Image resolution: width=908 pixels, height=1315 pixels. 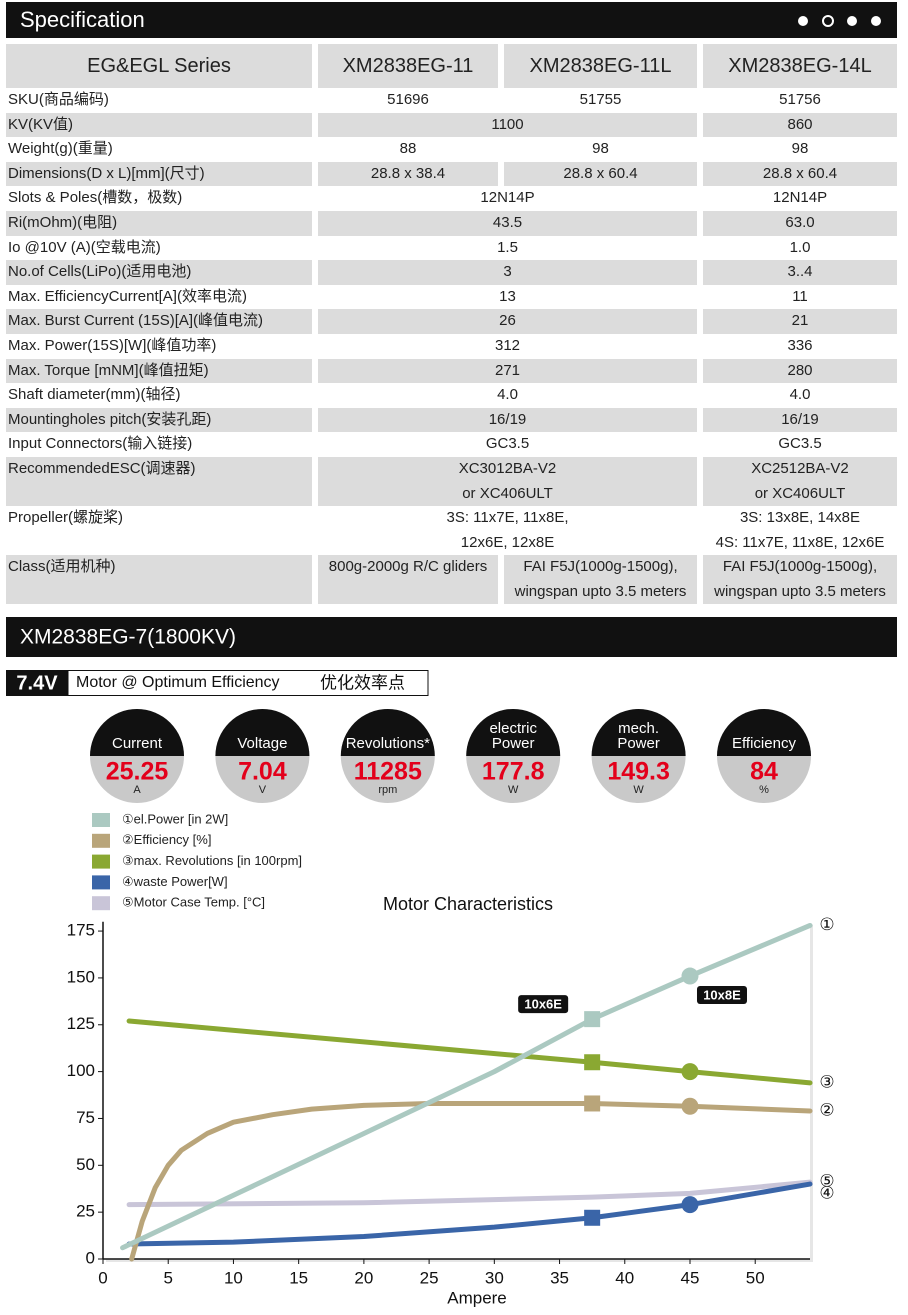 I want to click on gauge-value: 11285, so click(x=388, y=772).